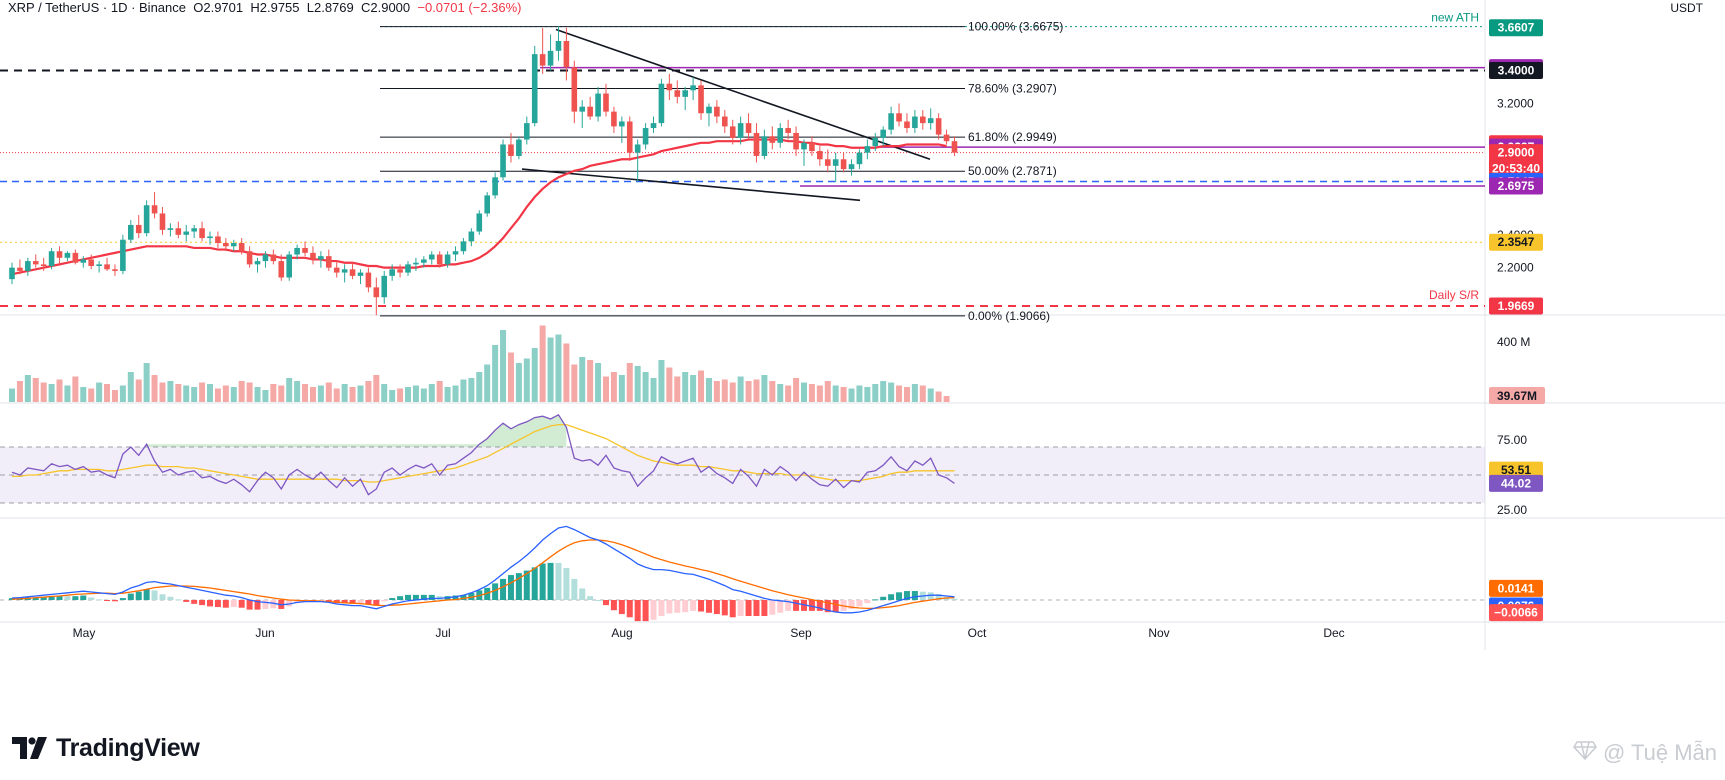 The height and width of the screenshot is (780, 1725). Describe the element at coordinates (691, 185) in the screenshot. I see `lower-trendline` at that location.